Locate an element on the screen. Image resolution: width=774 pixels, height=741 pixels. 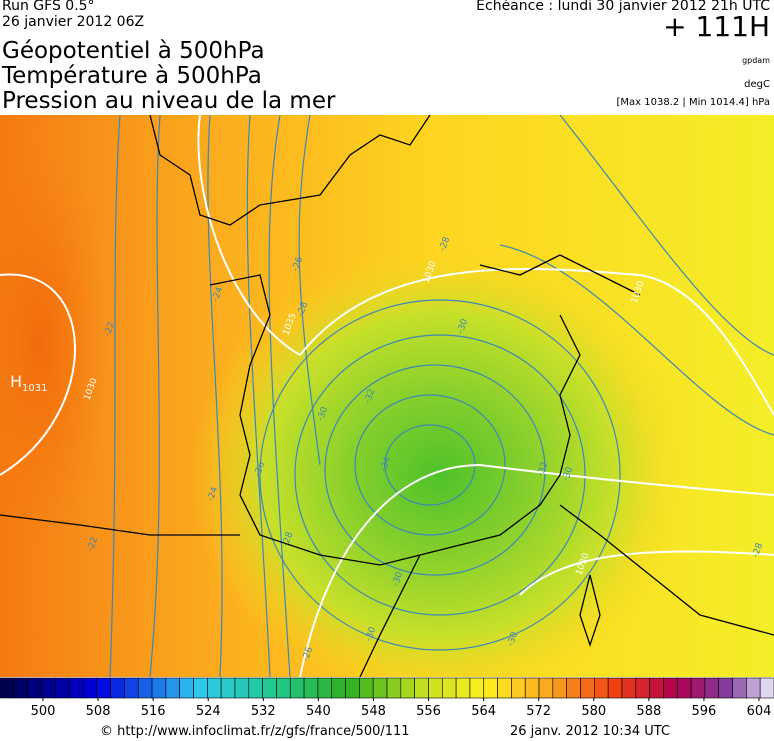
colorbar-label: 516 is located at coordinates (153, 711).